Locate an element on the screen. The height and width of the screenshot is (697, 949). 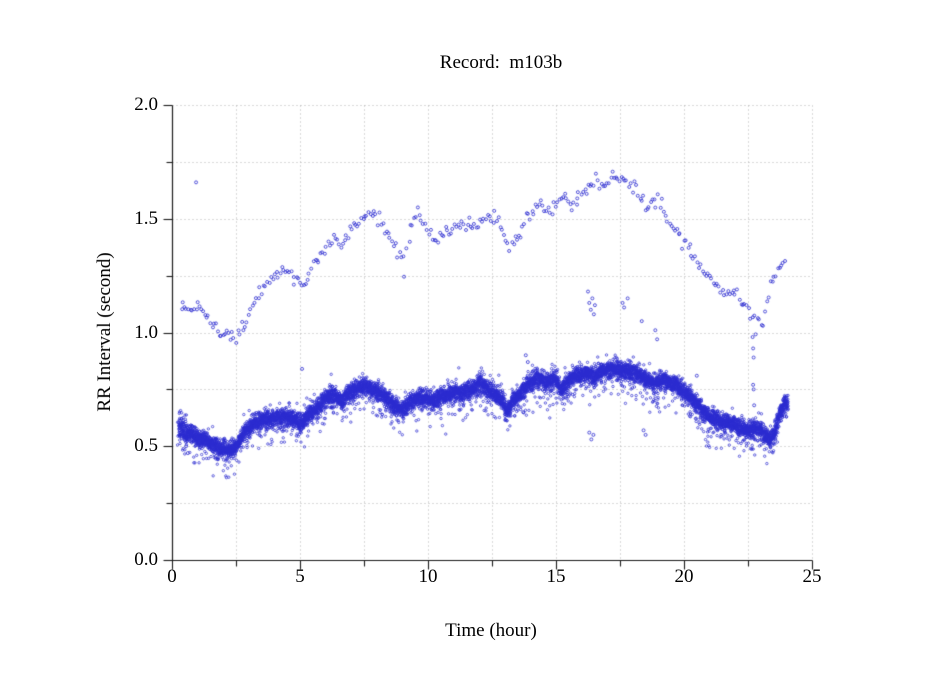
chart-title: Record: m103b is located at coordinates (501, 62).